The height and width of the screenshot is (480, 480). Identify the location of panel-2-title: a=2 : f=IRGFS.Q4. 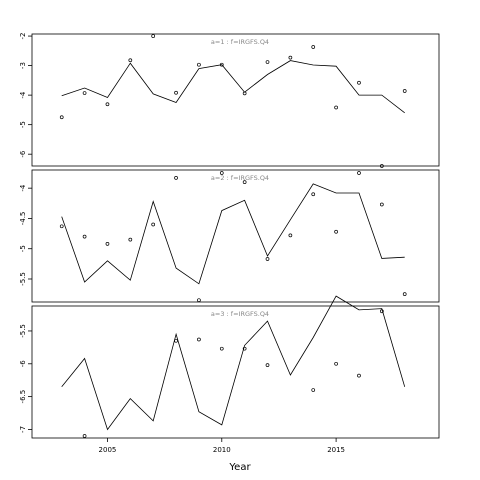
(240, 178).